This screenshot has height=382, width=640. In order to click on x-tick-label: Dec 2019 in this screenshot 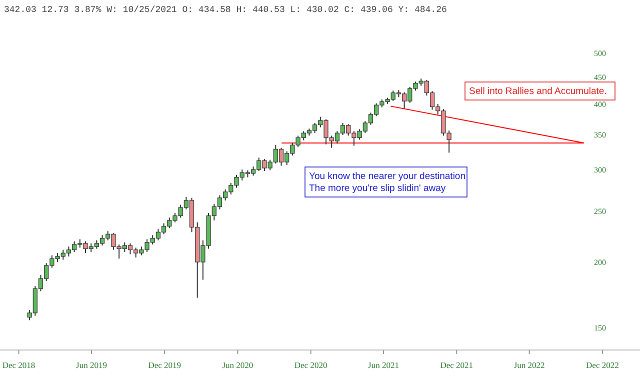, I will do `click(164, 365)`.